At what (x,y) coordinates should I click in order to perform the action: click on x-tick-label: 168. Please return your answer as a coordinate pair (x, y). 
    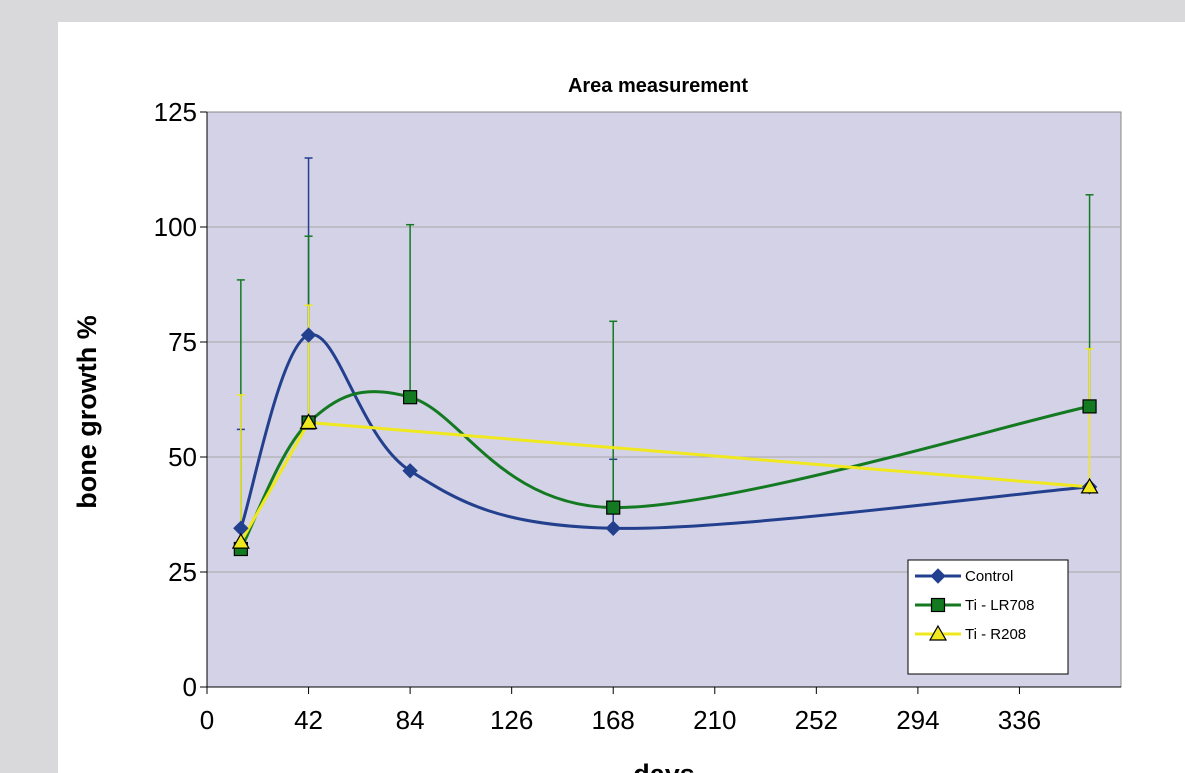
    Looking at the image, I should click on (613, 720).